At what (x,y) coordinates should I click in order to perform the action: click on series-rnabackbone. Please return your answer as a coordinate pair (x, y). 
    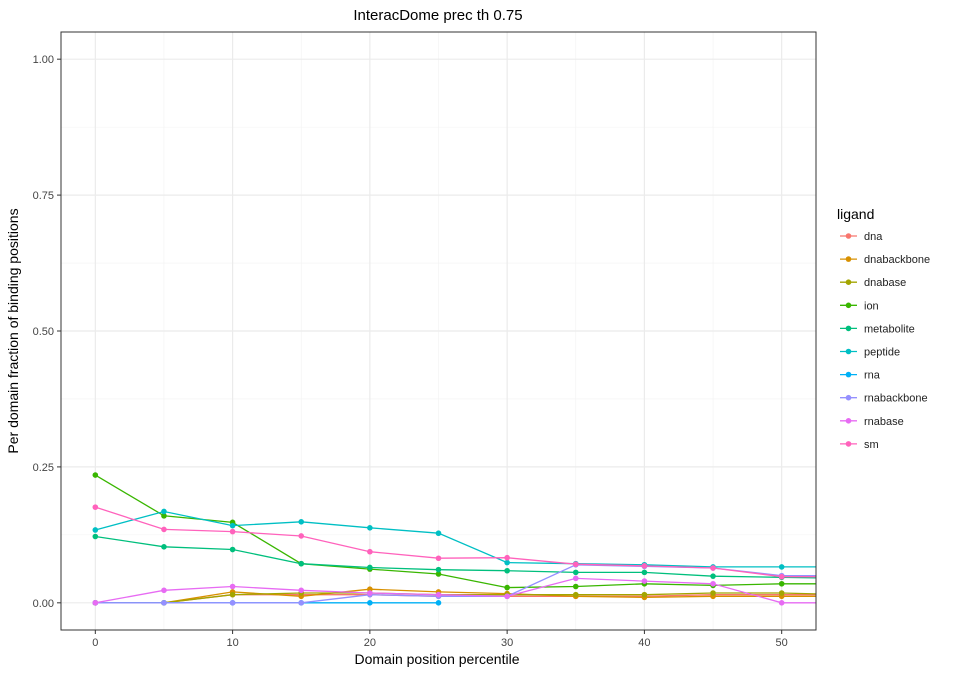
    Looking at the image, I should click on (454, 583).